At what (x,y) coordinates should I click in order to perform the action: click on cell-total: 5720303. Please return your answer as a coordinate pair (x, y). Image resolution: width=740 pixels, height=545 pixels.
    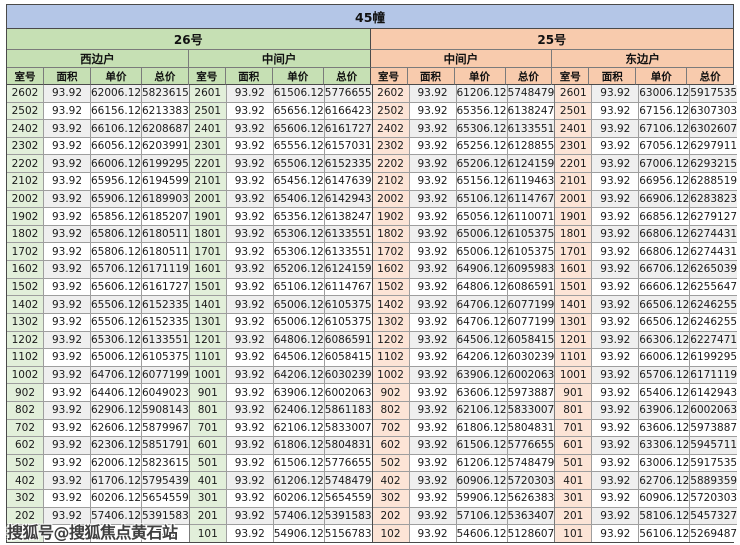
    Looking at the image, I should click on (714, 498).